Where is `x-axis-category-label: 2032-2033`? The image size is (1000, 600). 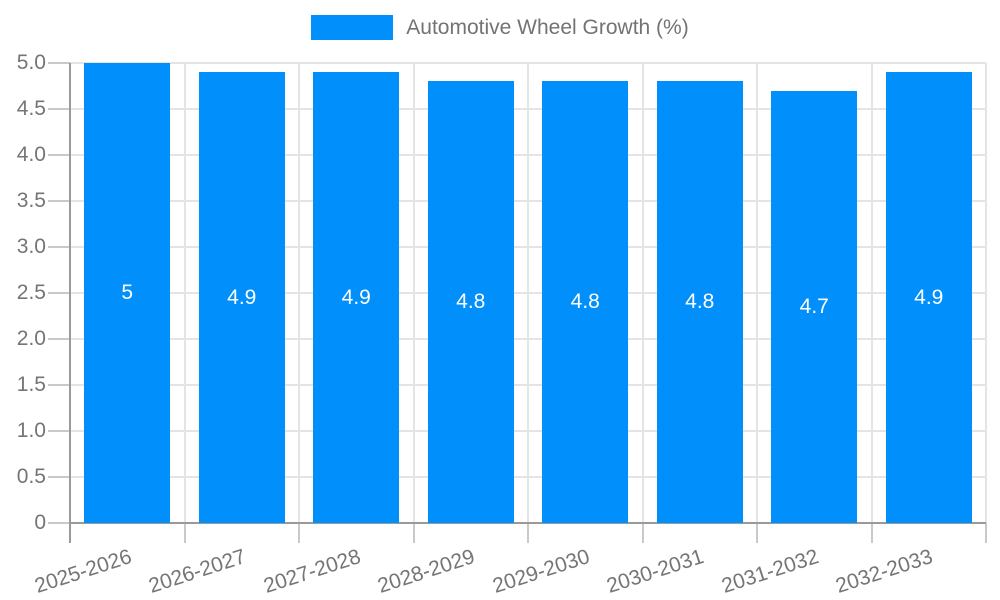
x-axis-category-label: 2032-2033 is located at coordinates (884, 571).